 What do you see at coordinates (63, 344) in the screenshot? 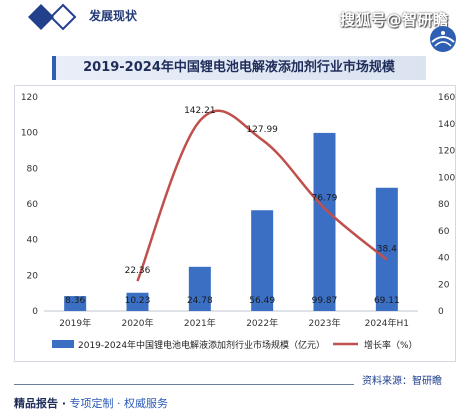
I see `legend-swatch-bar` at bounding box center [63, 344].